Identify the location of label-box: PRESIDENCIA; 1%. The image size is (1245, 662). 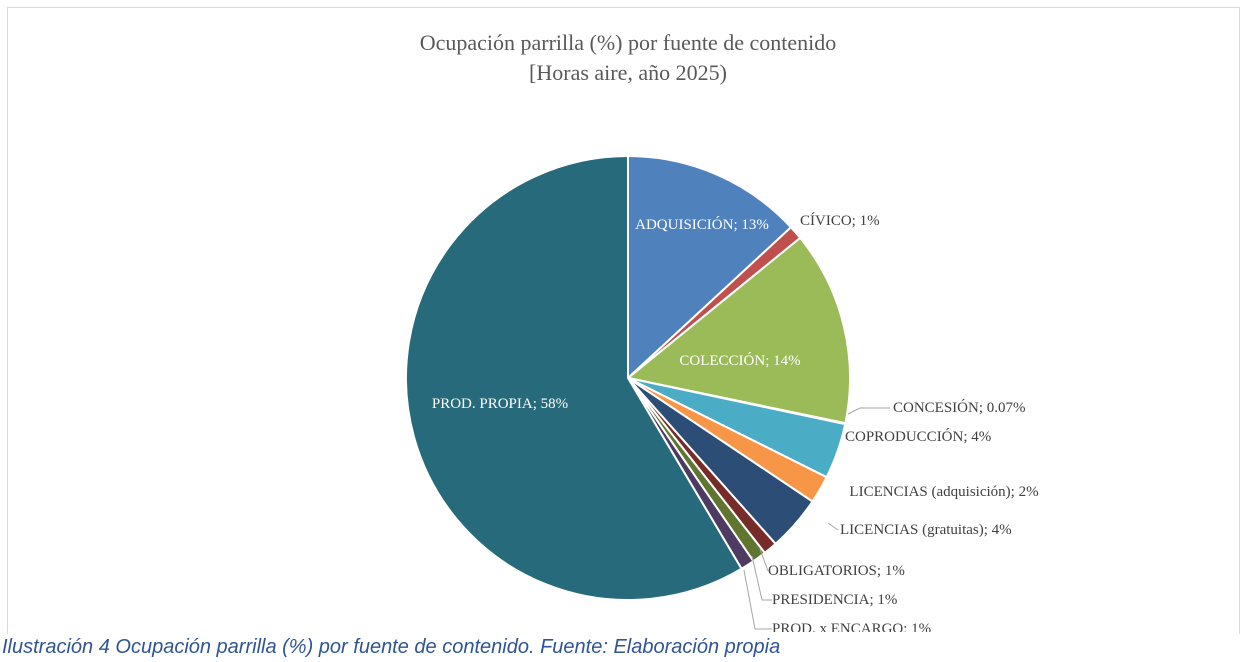
(835, 600).